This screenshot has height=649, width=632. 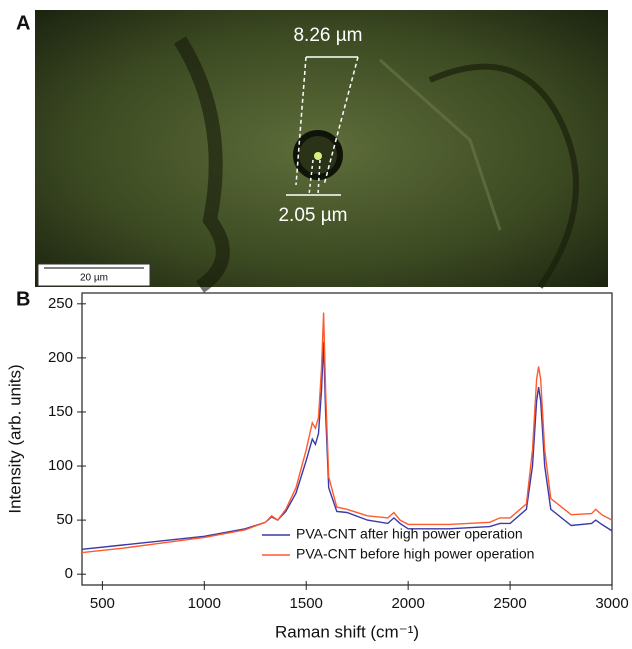 What do you see at coordinates (102, 603) in the screenshot?
I see `x-tick-label: 500` at bounding box center [102, 603].